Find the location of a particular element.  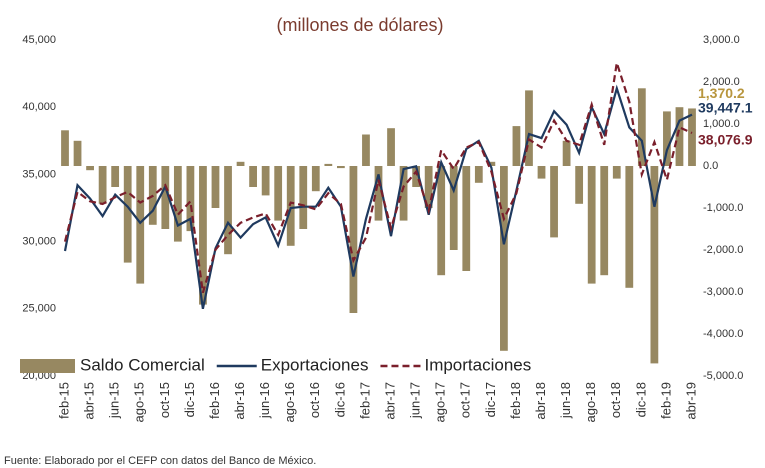

y2-tick-label: -1,000.0 is located at coordinates (723, 208).